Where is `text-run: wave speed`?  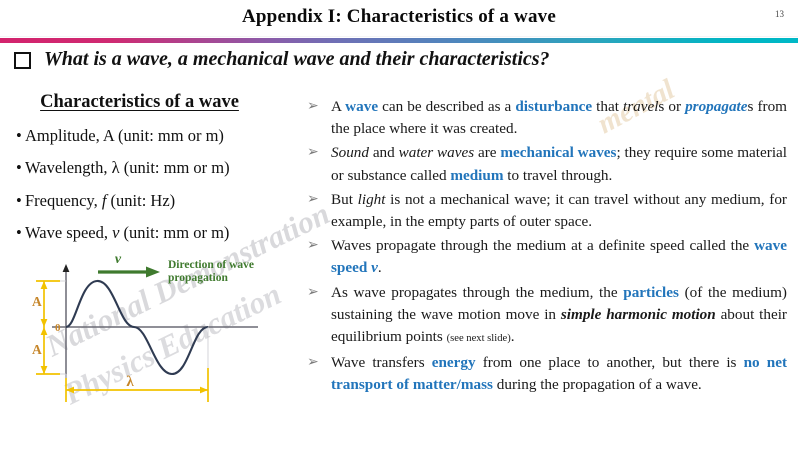 text-run: wave speed is located at coordinates (559, 257).